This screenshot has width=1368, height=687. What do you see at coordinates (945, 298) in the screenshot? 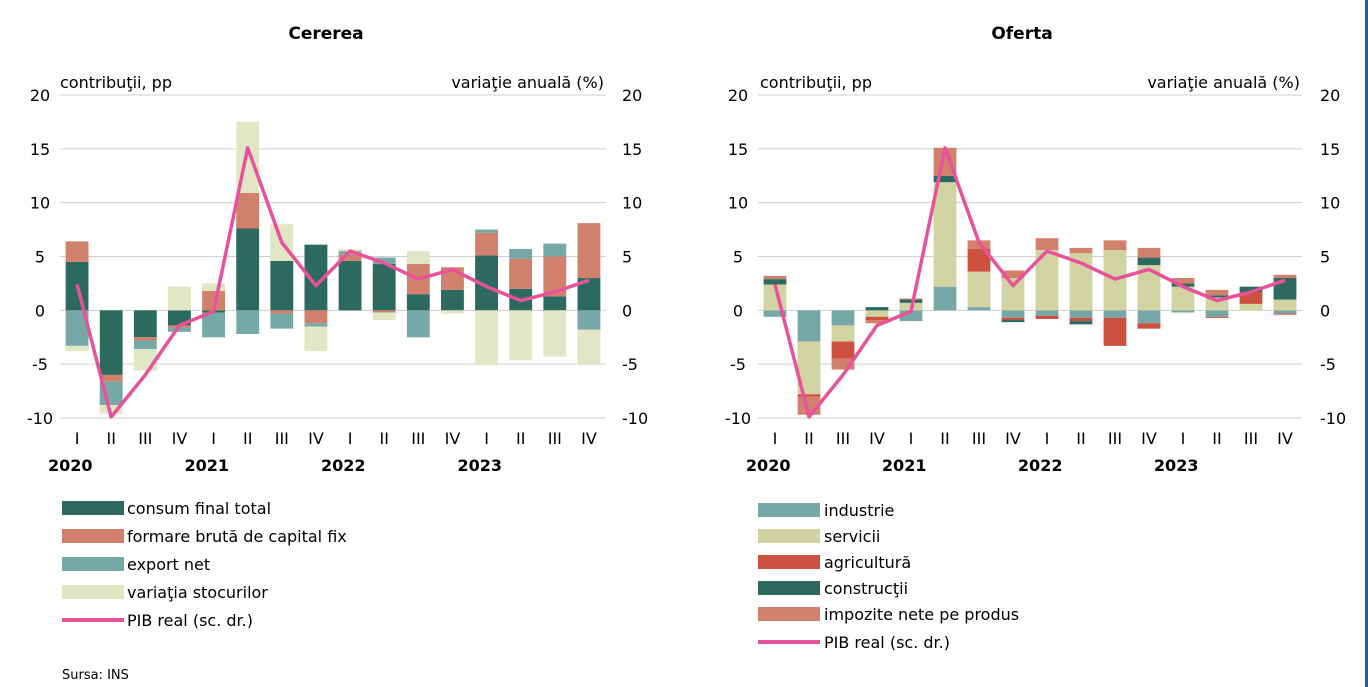
I see `bar-oferta-s0-q5` at bounding box center [945, 298].